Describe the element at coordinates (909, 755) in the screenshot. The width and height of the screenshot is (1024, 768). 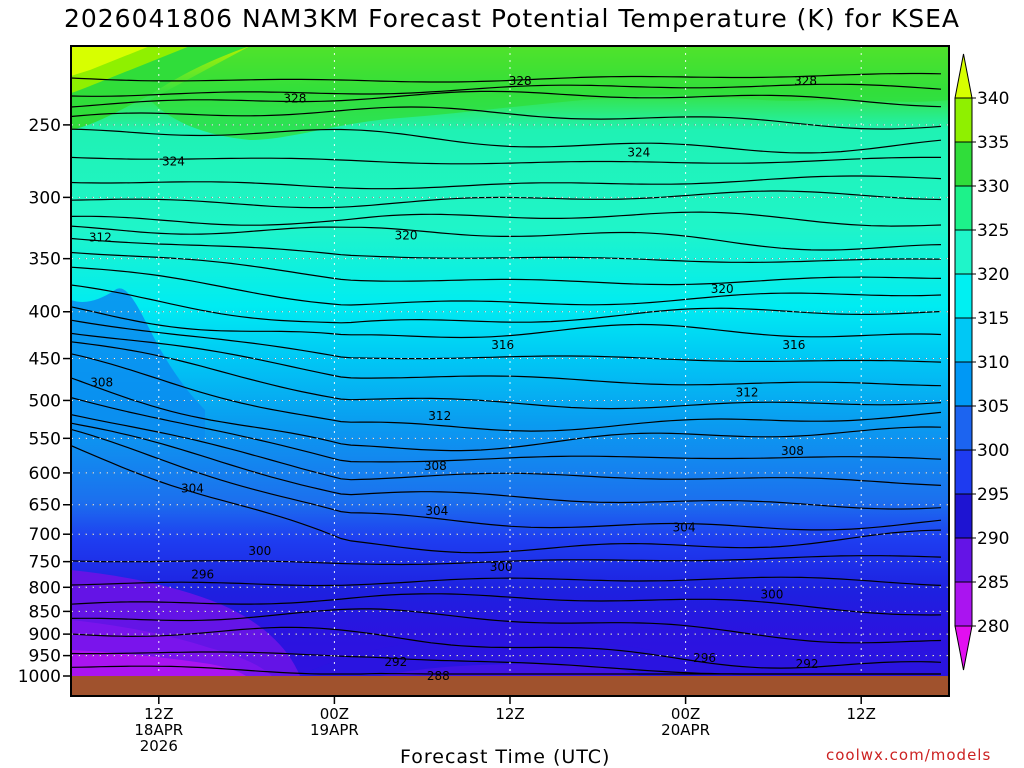
I see `credit-text: coolwx.com/models` at that location.